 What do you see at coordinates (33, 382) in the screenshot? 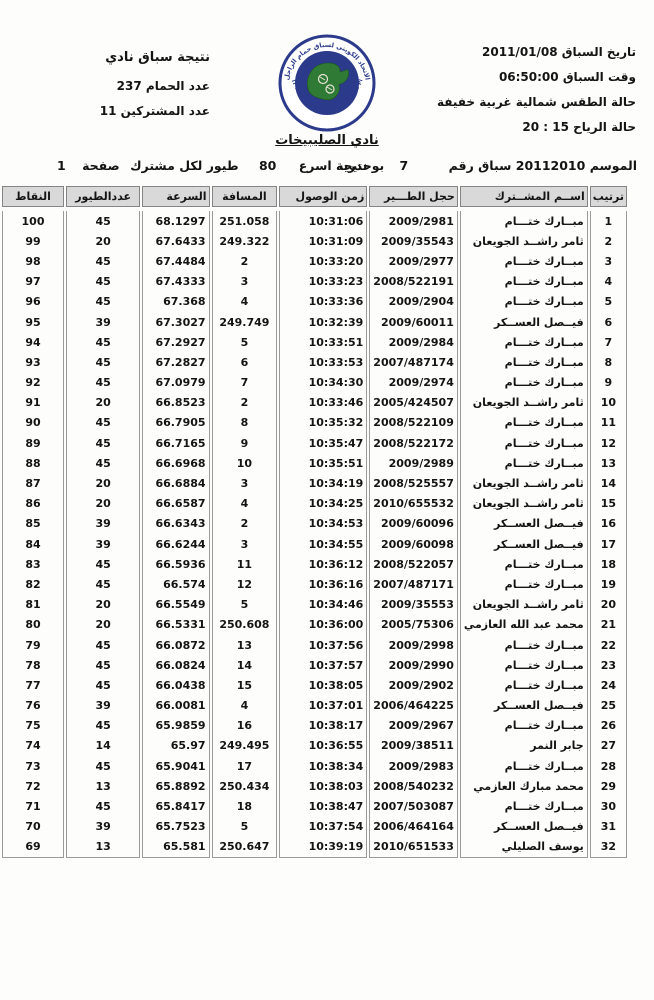
I see `cell-points: 92` at bounding box center [33, 382].